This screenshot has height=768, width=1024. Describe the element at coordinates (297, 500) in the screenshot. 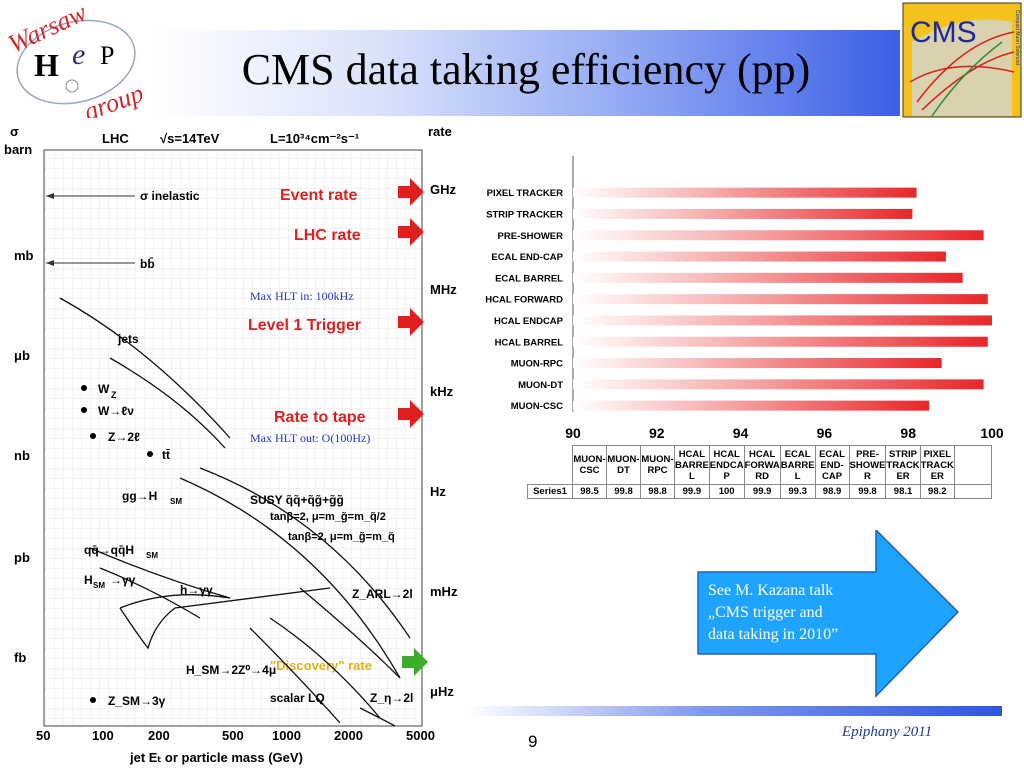

I see `label-susy: SUSY q̃q̃+q̃g̃+g̃g̃` at that location.